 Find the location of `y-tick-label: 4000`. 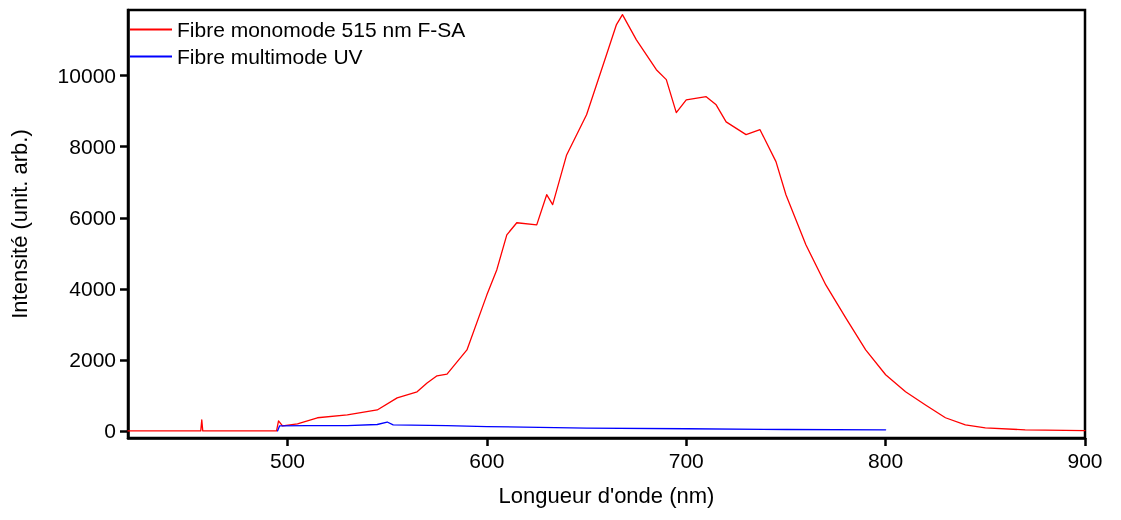

y-tick-label: 4000 is located at coordinates (92, 289).